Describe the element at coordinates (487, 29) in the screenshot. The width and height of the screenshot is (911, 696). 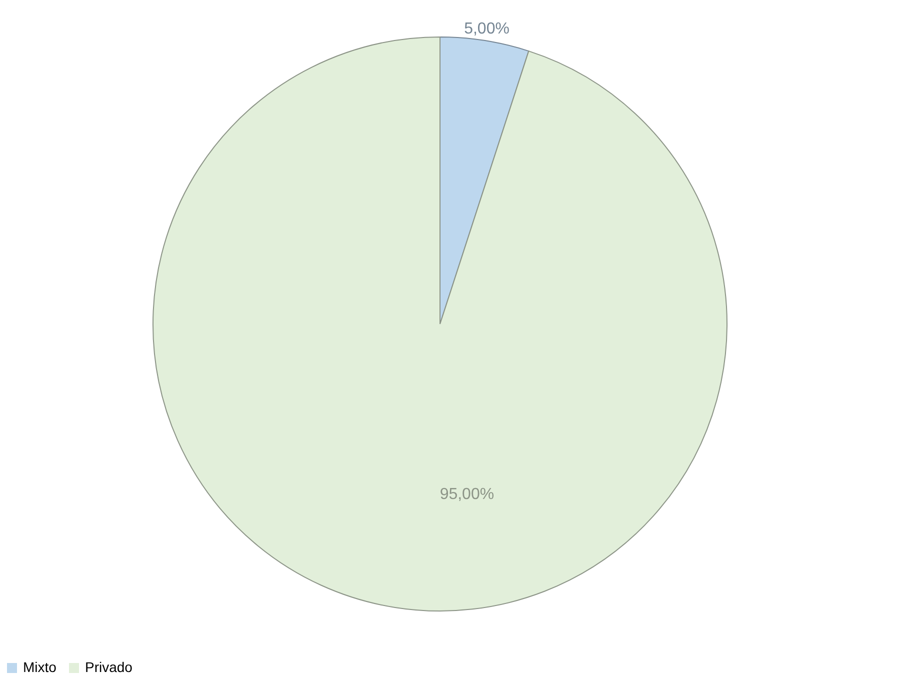
I see `data-label: 5,00%` at that location.